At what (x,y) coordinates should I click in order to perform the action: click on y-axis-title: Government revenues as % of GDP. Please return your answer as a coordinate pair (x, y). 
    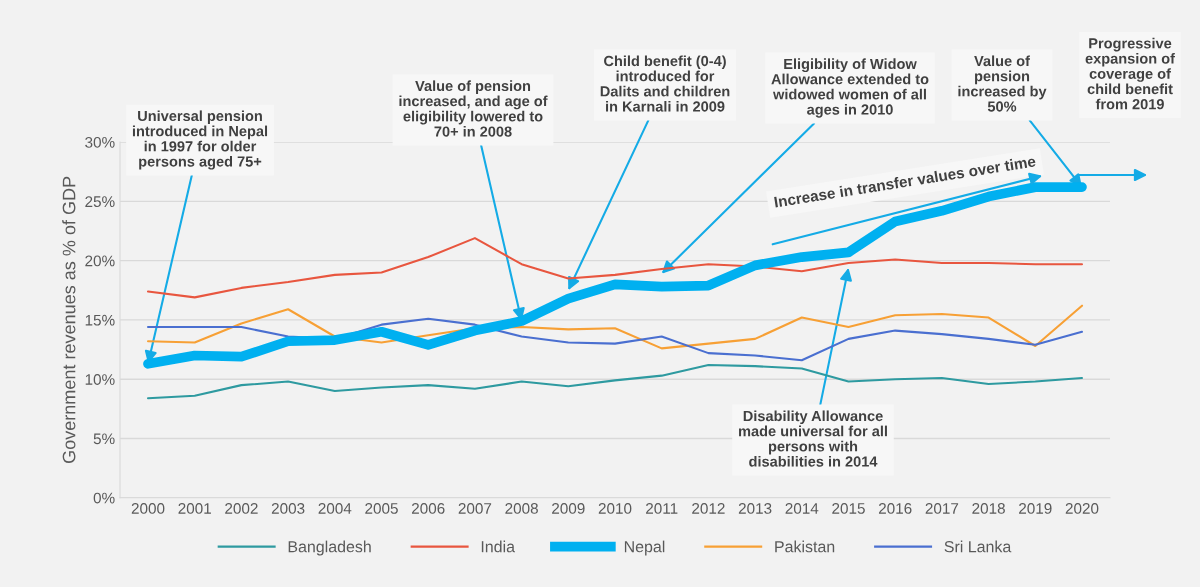
    Looking at the image, I should click on (69, 320).